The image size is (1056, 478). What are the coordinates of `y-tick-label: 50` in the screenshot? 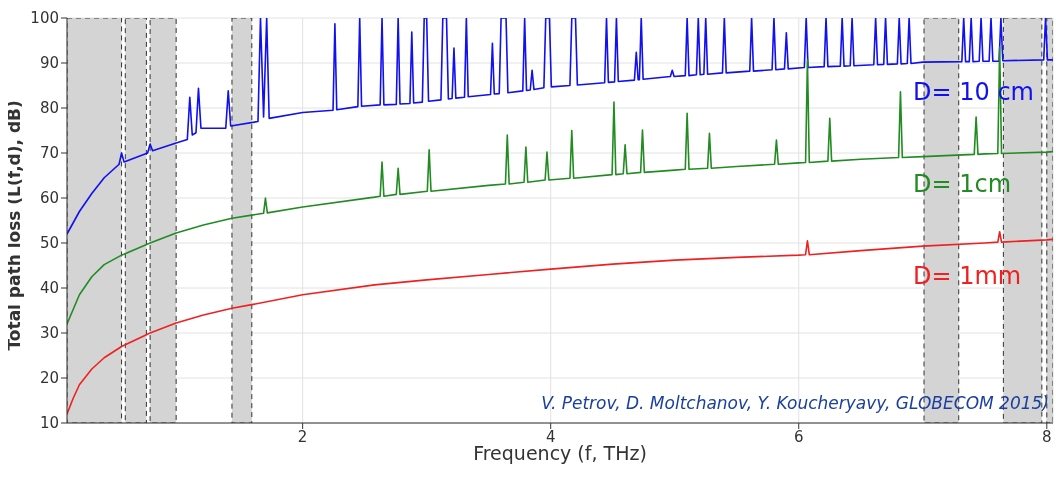 It's located at (49, 243).